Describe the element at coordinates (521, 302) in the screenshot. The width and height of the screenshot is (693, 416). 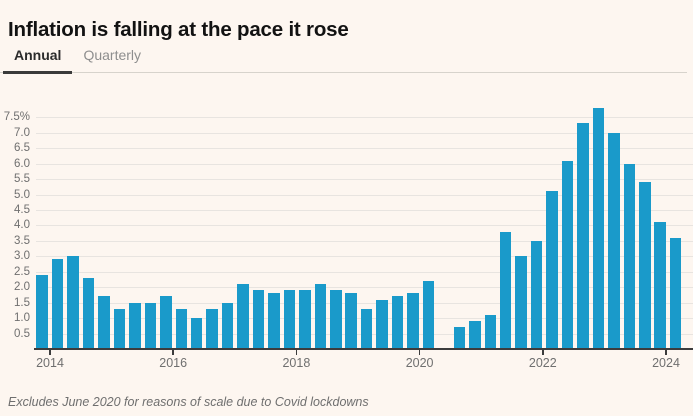
I see `bar-q3-2021` at that location.